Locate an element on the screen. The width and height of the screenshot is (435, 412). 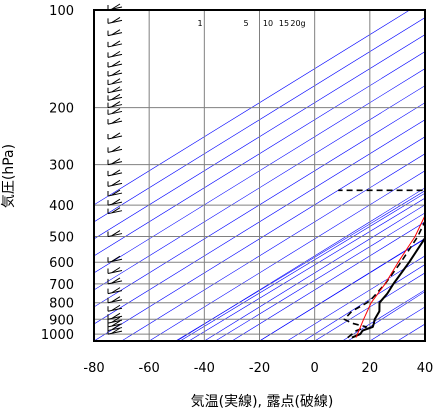
mixing-ratio-label: 1 is located at coordinates (199, 23).